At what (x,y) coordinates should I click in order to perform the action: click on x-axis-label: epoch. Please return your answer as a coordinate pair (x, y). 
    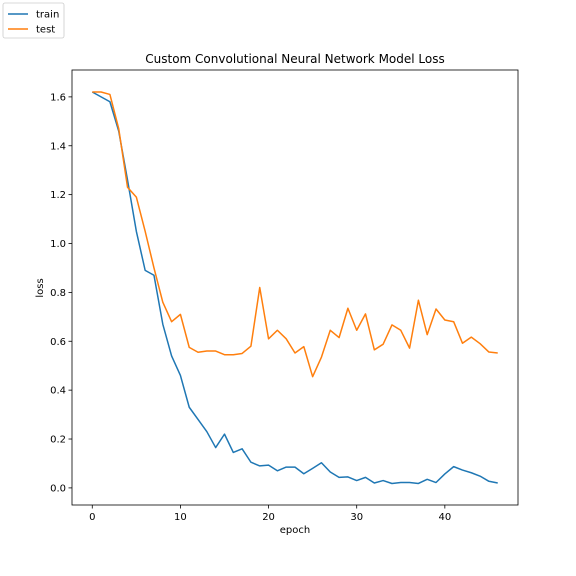
    Looking at the image, I should click on (295, 530).